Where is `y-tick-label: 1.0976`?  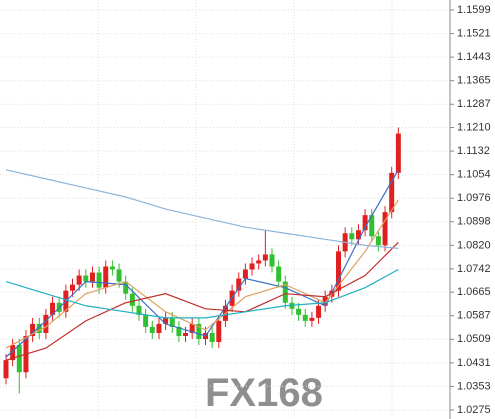 y-tick-label: 1.0976 is located at coordinates (474, 198).